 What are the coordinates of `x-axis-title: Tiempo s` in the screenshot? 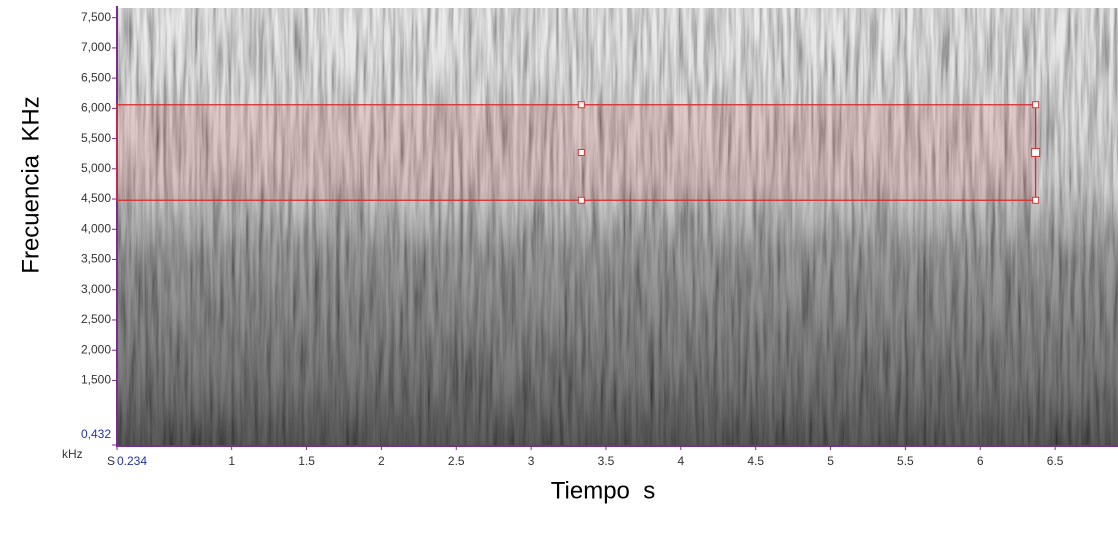 It's located at (603, 490).